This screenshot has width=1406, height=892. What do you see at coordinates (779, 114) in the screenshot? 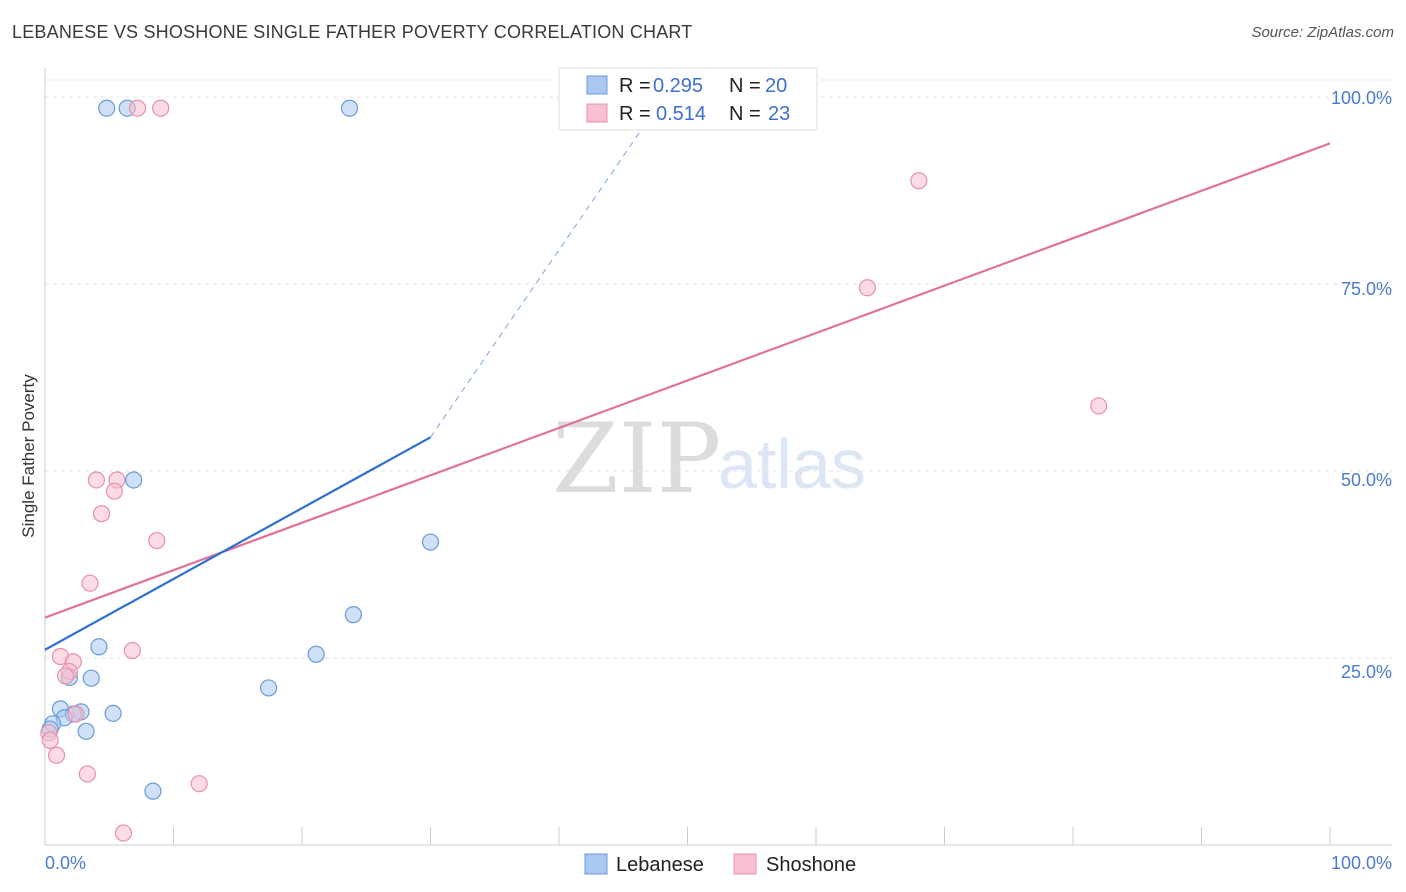
I see `legend-n-value-shoshone: 23` at bounding box center [779, 114].